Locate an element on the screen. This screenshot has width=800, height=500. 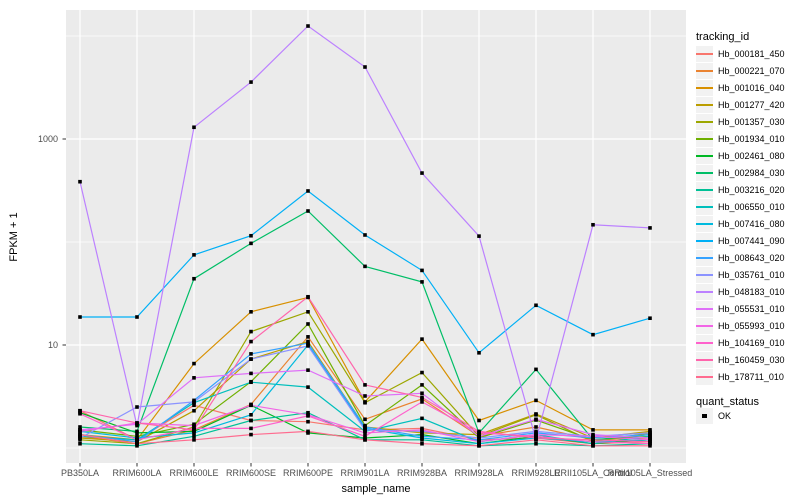
legend-item-label: Hb_002984_030 is located at coordinates (751, 172).